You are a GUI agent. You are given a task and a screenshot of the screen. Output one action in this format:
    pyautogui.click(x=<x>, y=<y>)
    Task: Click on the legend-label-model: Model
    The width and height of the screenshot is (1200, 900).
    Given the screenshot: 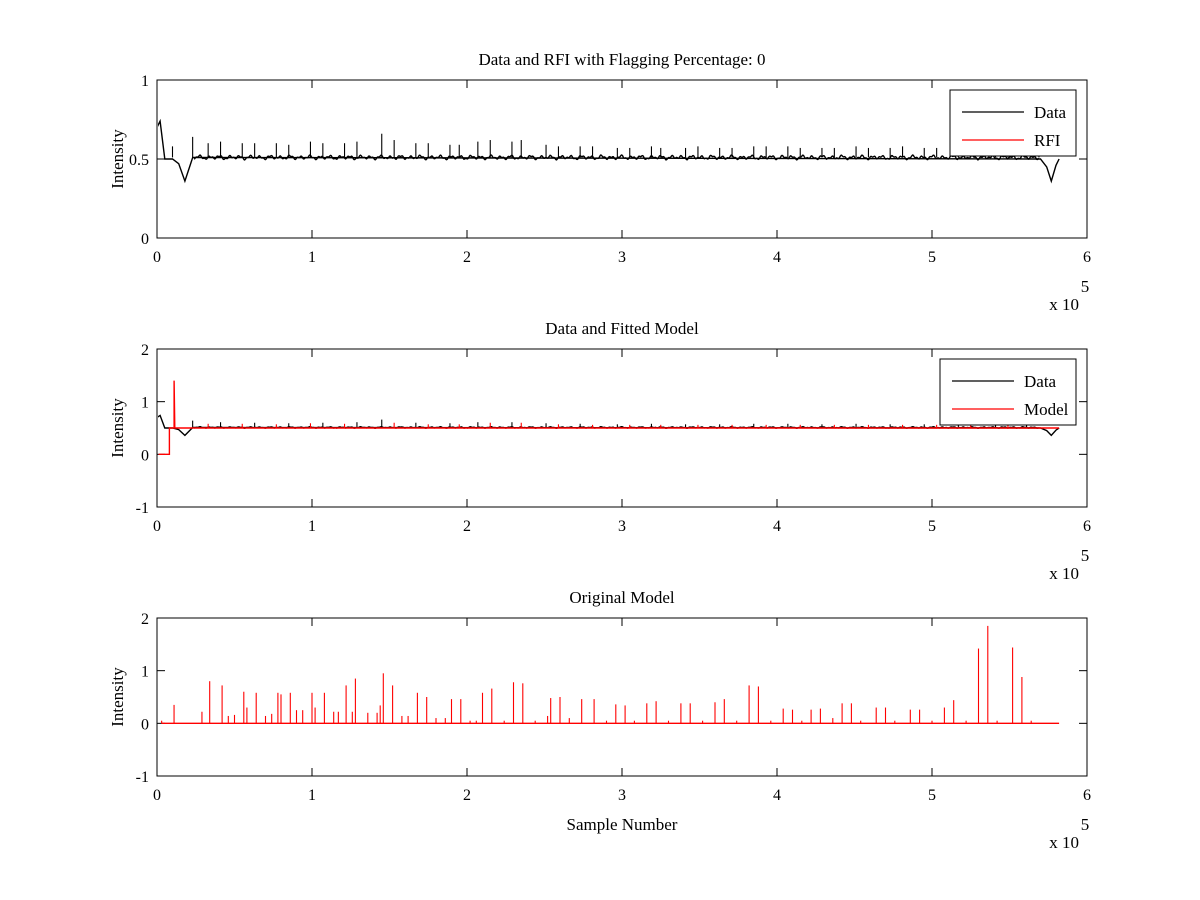 What is the action you would take?
    pyautogui.click(x=1046, y=409)
    